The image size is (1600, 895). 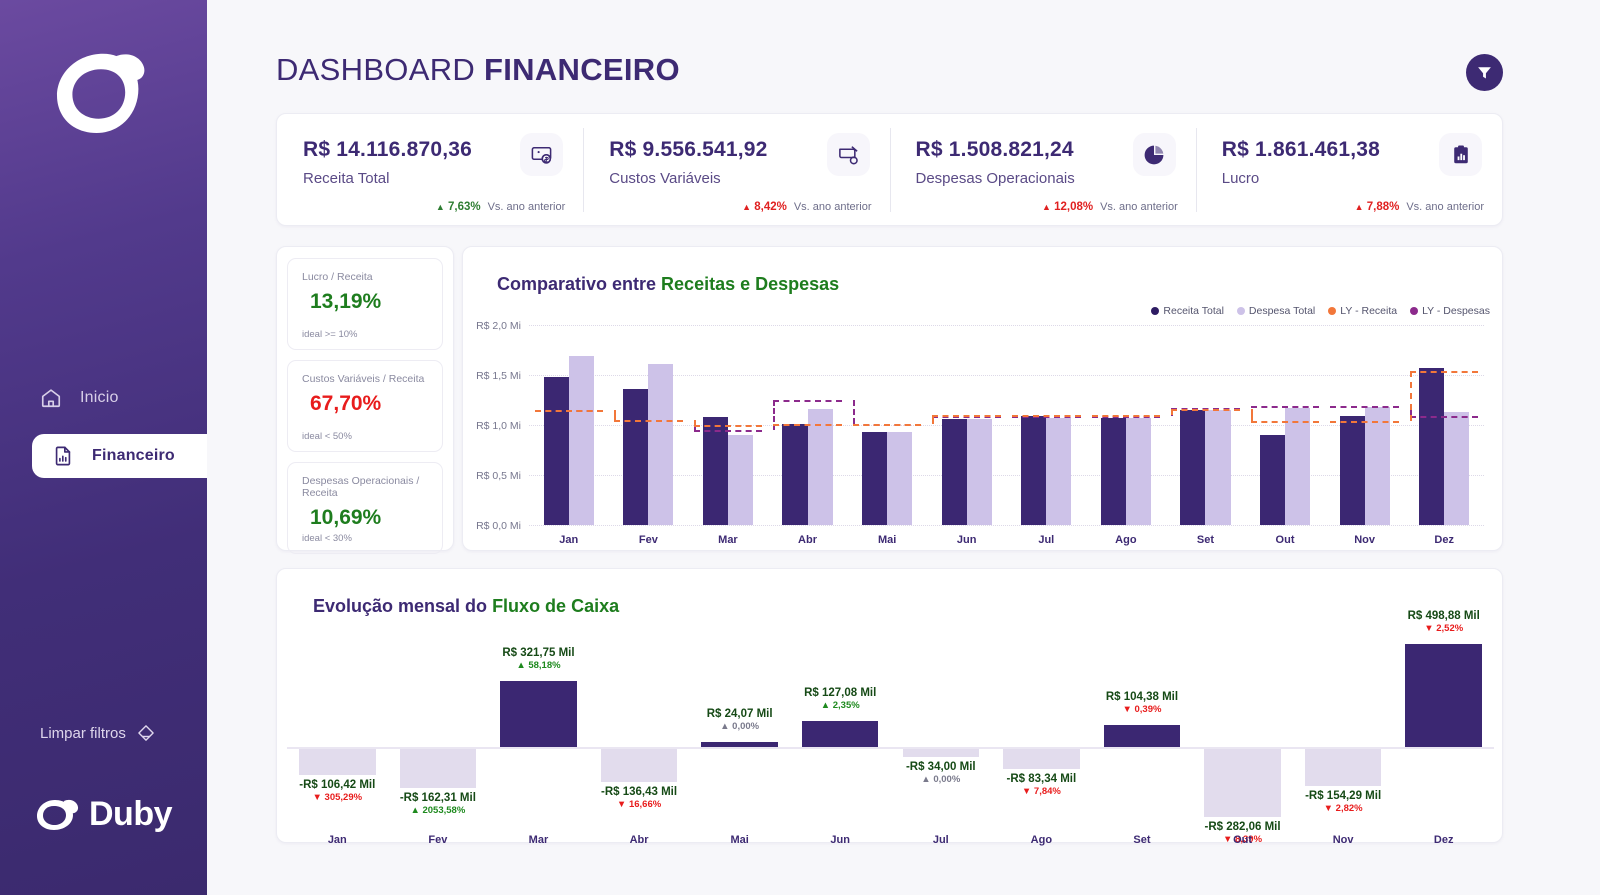 I want to click on bar-group: Jul, so click(x=1046, y=435).